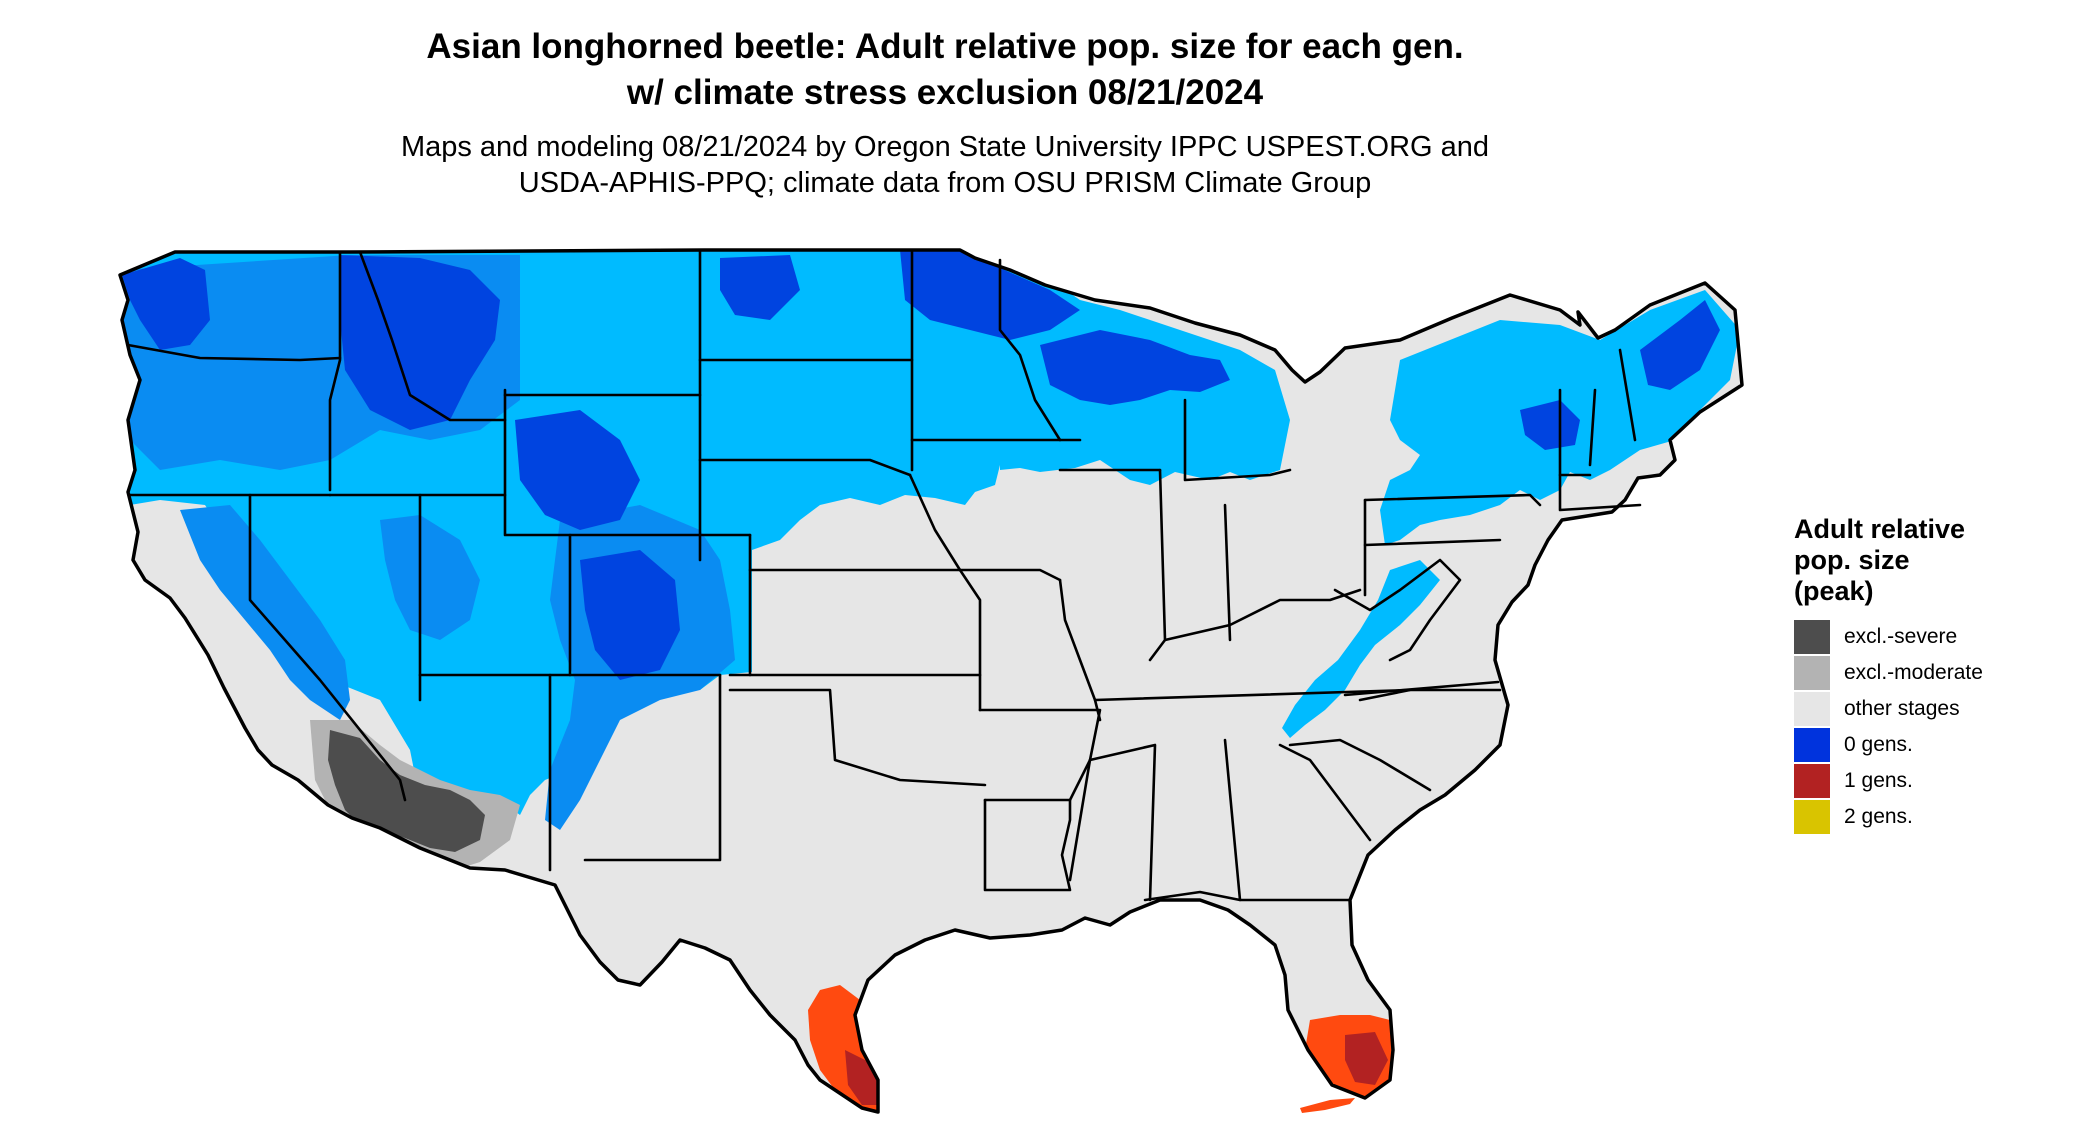 The image size is (2100, 1130). I want to click on legend-swatch-2-gens, so click(1812, 817).